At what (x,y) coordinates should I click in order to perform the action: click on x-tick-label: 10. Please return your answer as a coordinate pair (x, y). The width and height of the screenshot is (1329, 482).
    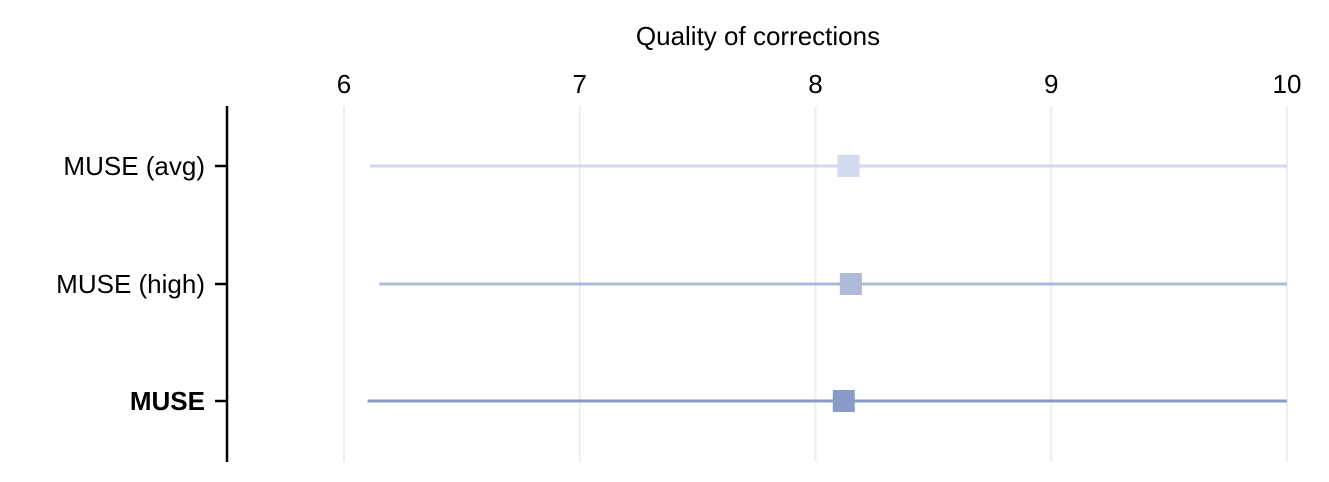
    Looking at the image, I should click on (1287, 84).